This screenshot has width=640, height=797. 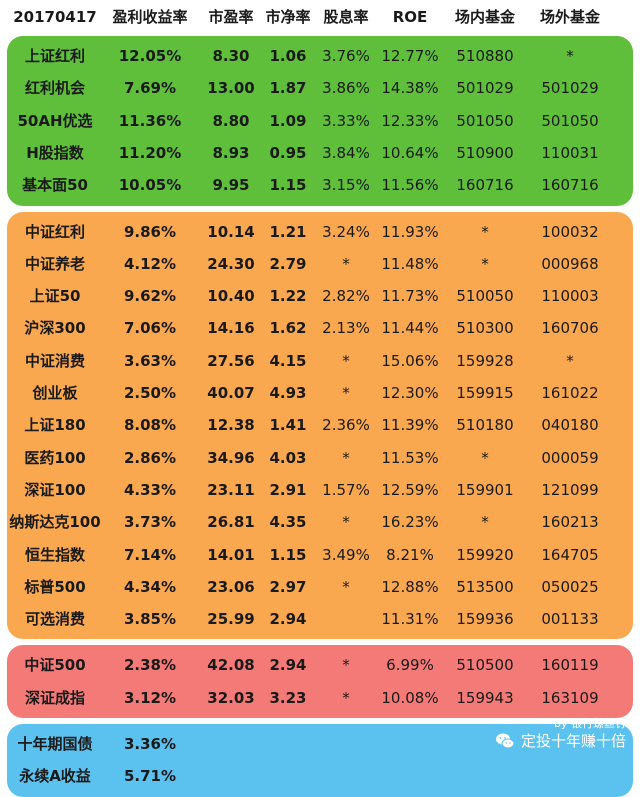 What do you see at coordinates (55, 665) in the screenshot?
I see `date-cell: 中证500` at bounding box center [55, 665].